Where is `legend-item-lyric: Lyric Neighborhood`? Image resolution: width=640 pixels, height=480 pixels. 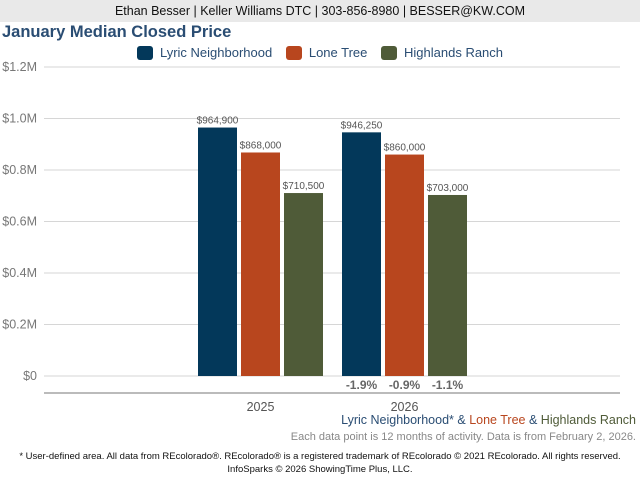
legend-item-lyric: Lyric Neighborhood is located at coordinates (204, 52).